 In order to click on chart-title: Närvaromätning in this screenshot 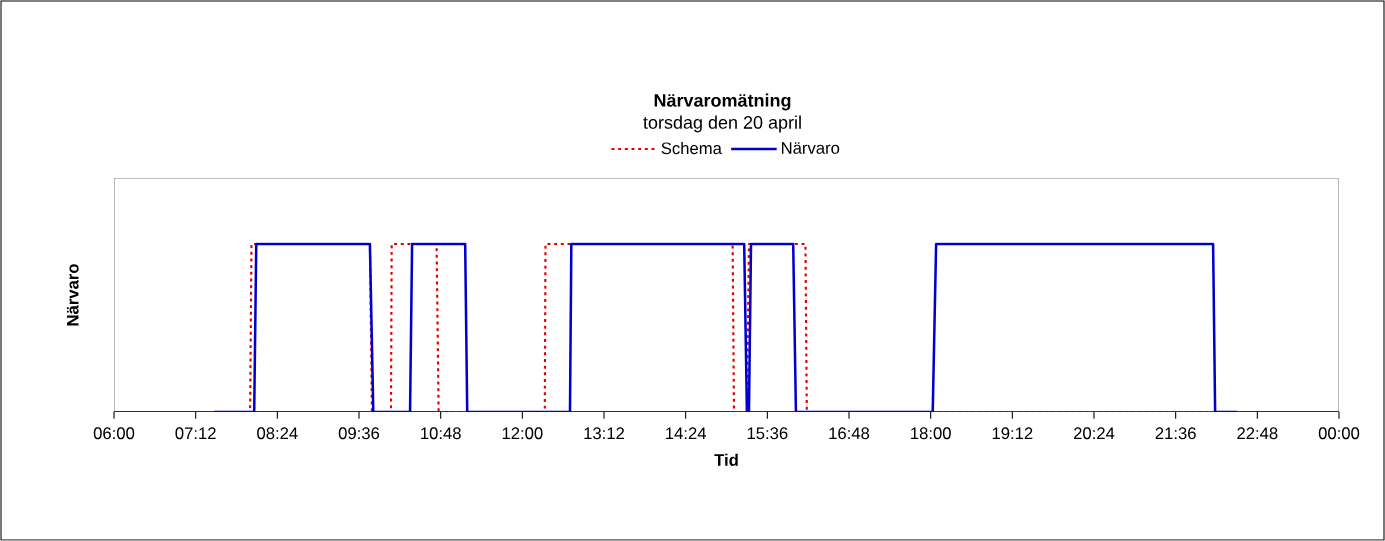, I will do `click(722, 102)`.